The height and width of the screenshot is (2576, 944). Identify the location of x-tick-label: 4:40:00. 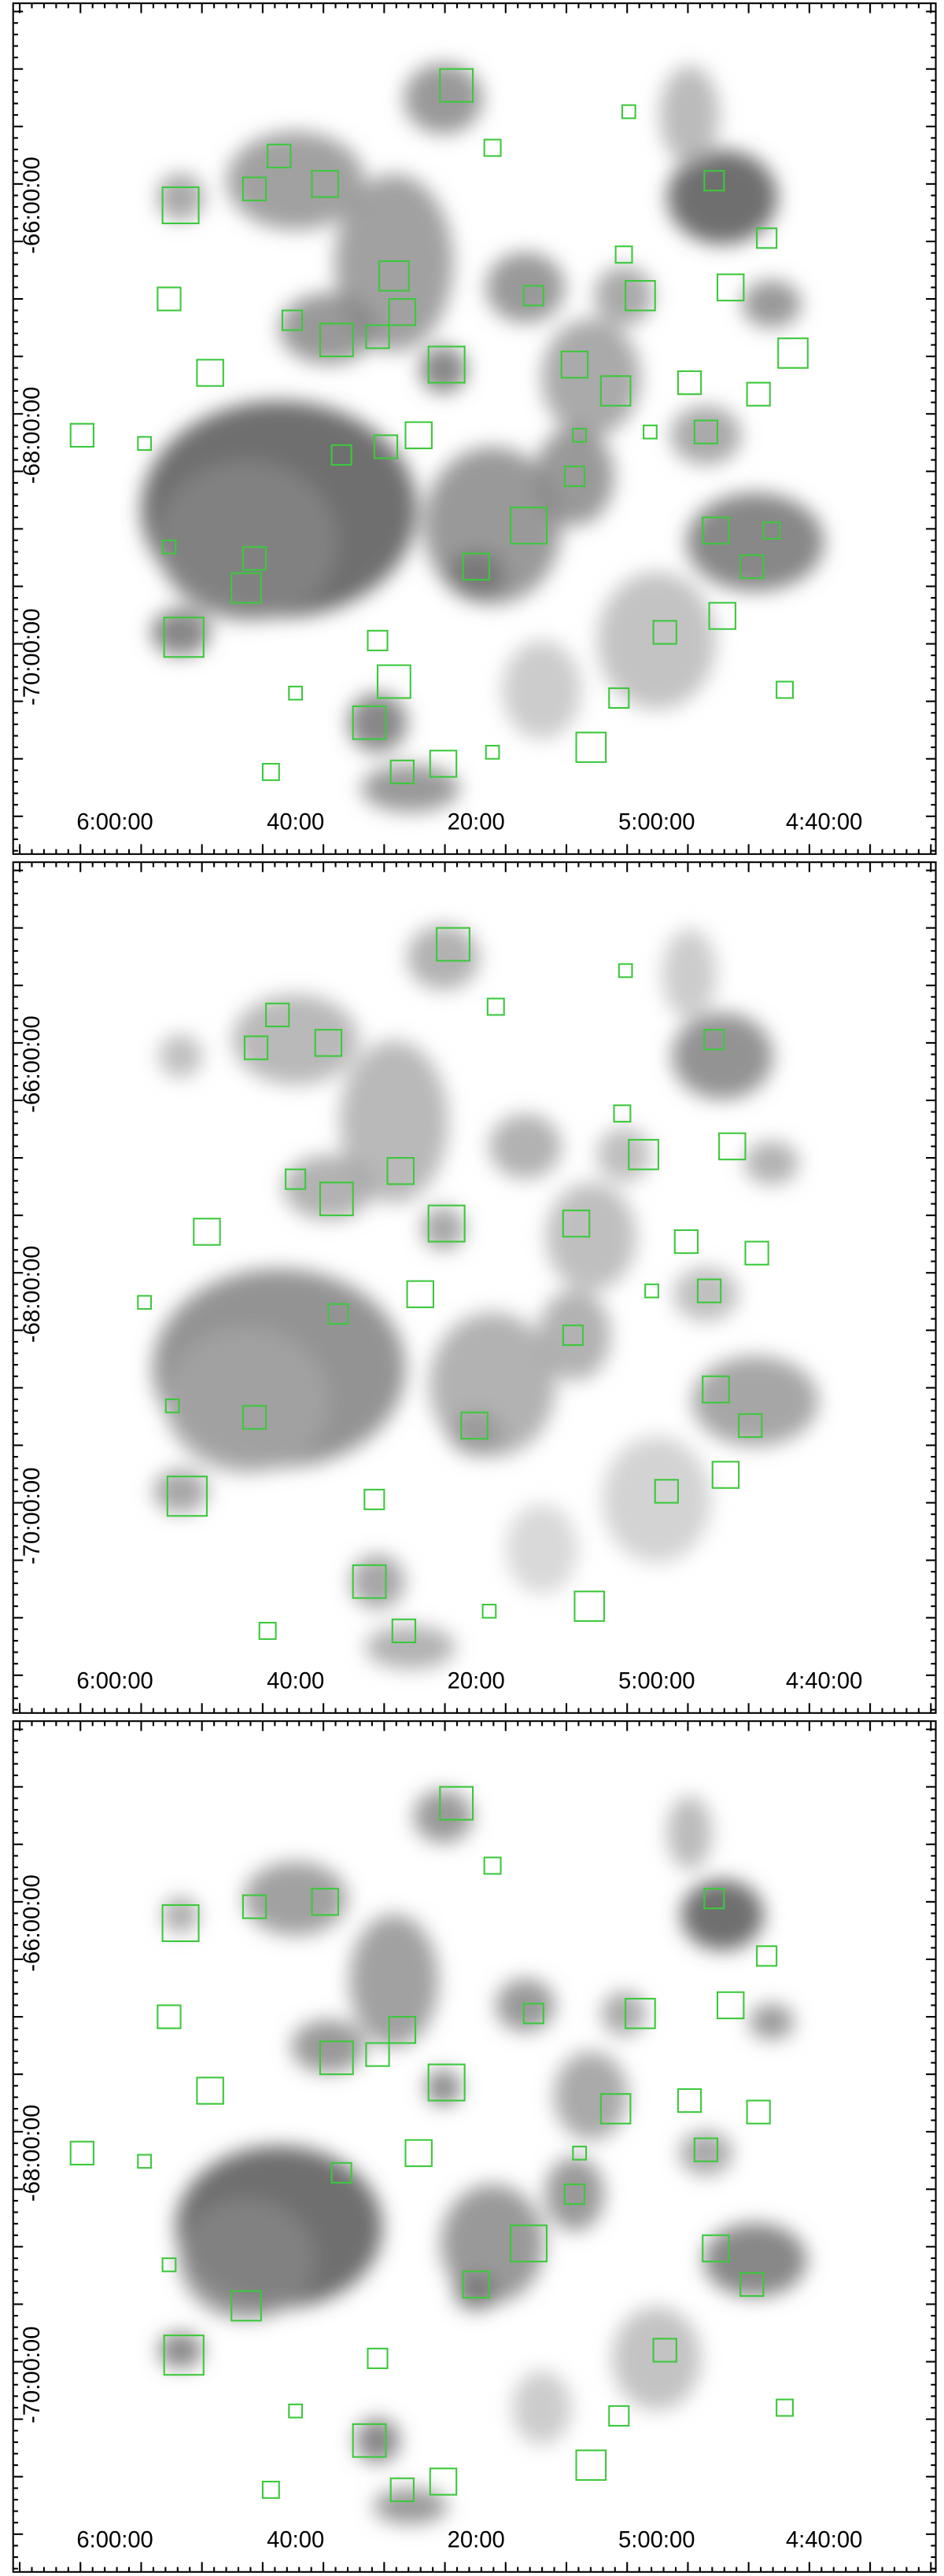
(824, 2539).